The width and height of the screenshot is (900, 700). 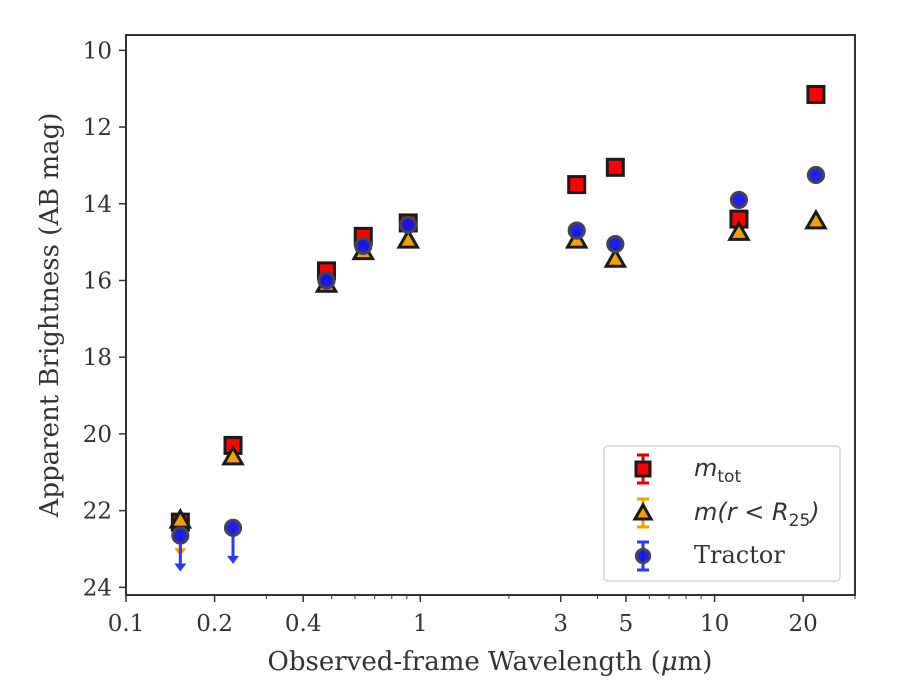 What do you see at coordinates (97, 128) in the screenshot?
I see `y-tick-label: 12` at bounding box center [97, 128].